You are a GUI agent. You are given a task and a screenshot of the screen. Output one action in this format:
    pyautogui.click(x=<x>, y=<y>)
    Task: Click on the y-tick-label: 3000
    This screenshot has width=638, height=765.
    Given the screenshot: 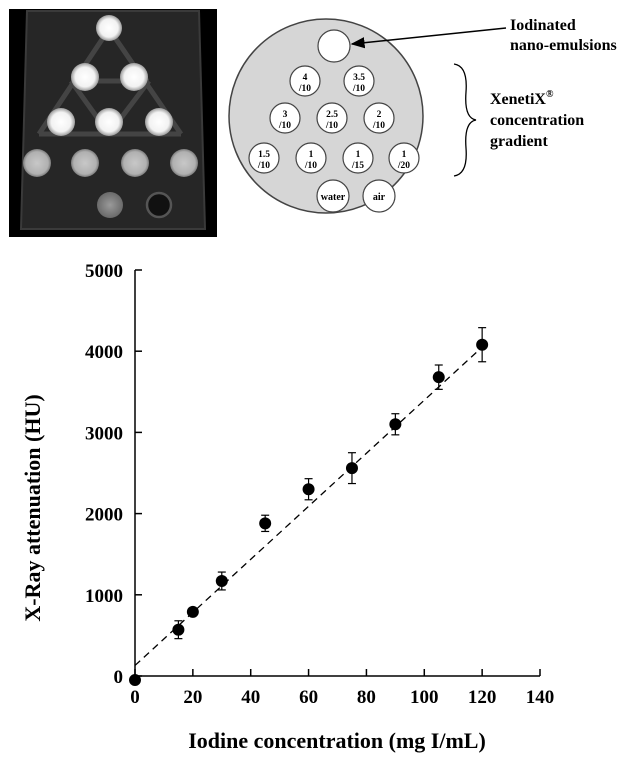 What is the action you would take?
    pyautogui.click(x=104, y=433)
    